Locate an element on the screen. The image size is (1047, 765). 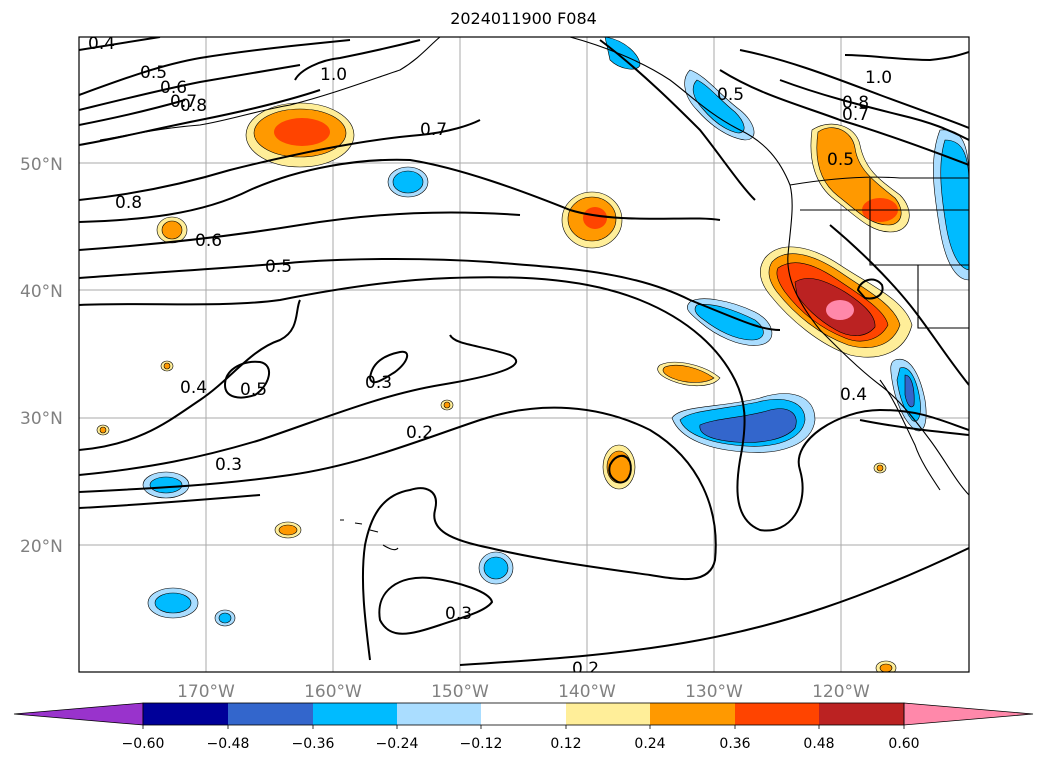
lat-label: 20°N is located at coordinates (41, 547).